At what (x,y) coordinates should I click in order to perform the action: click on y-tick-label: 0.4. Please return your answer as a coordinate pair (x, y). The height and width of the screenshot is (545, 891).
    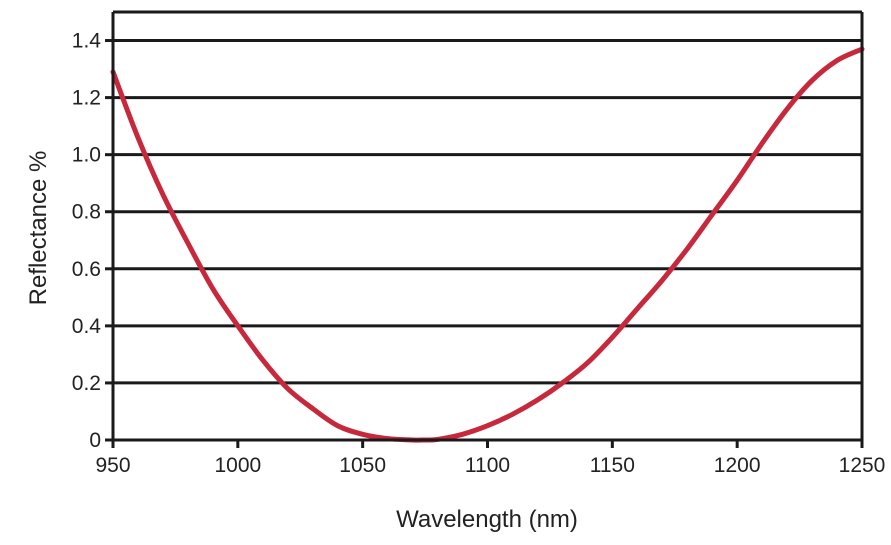
    Looking at the image, I should click on (87, 326).